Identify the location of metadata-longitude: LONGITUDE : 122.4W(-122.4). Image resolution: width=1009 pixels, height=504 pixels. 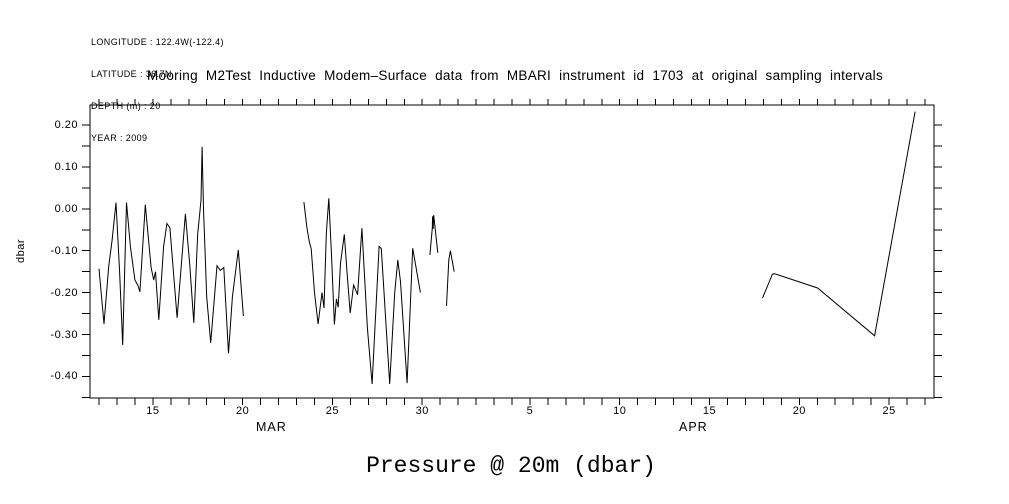
(157, 42).